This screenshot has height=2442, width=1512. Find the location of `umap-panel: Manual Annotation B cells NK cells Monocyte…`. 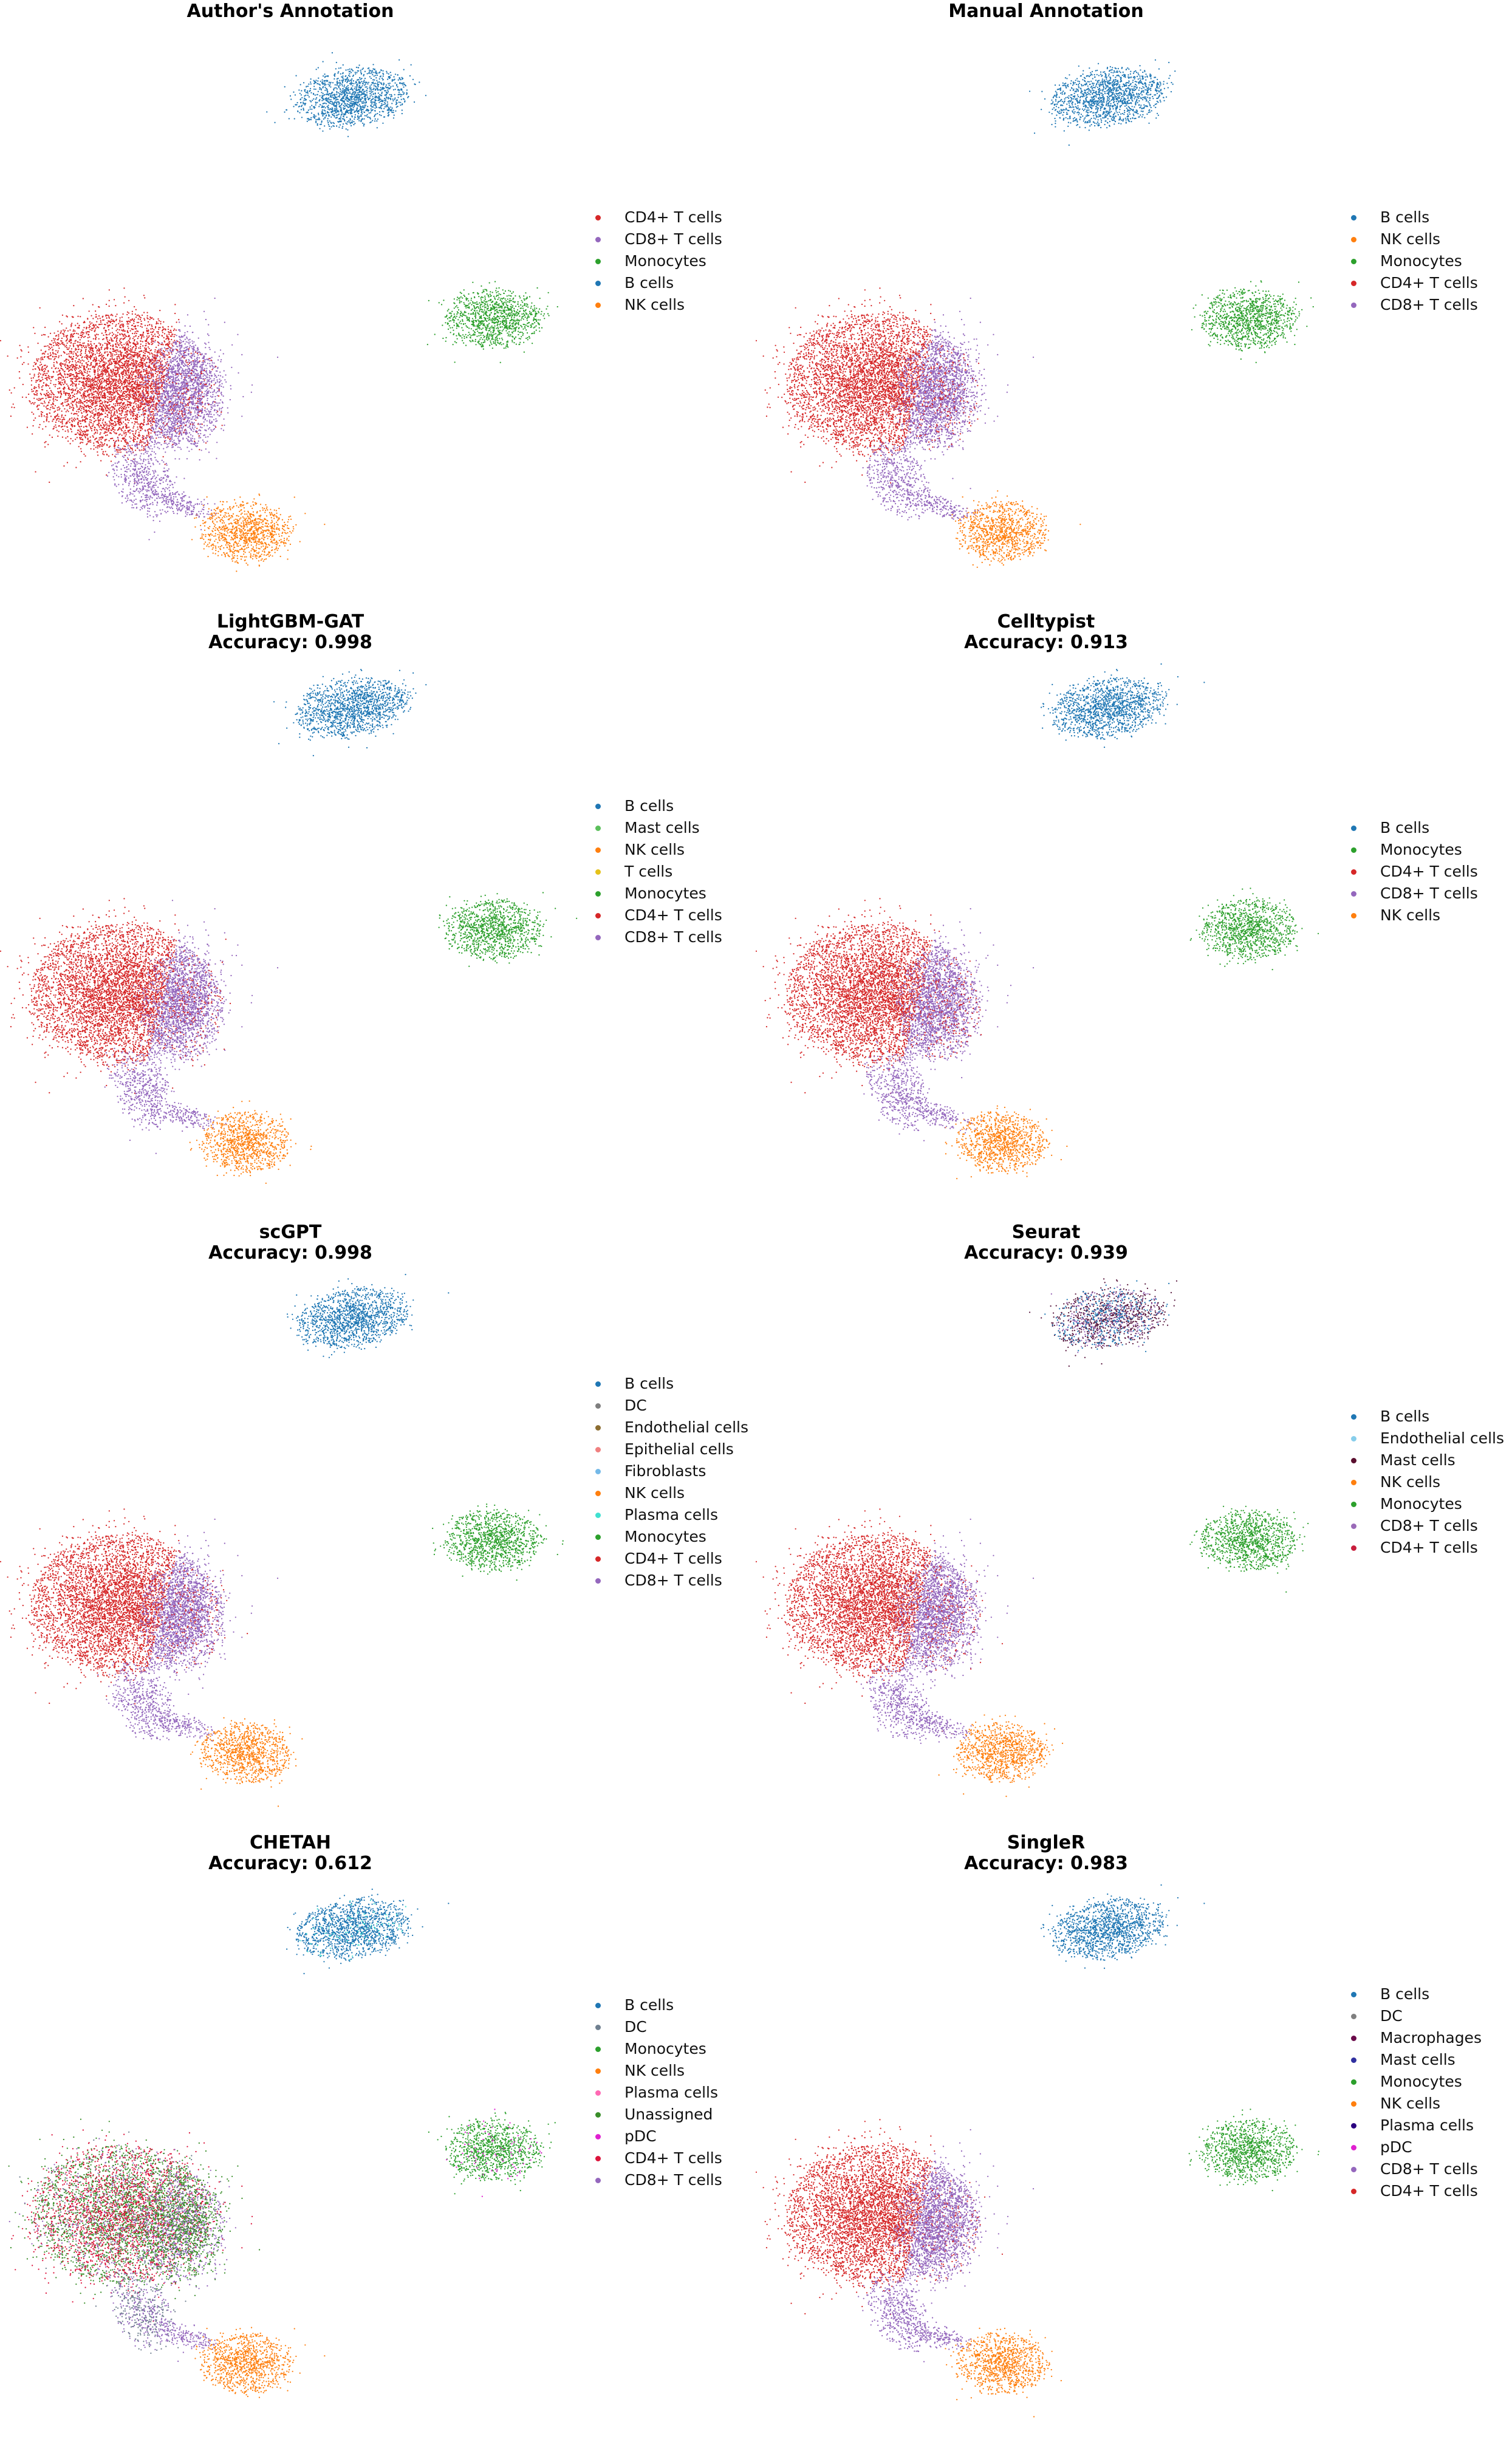

umap-panel: Manual Annotation B cells NK cells Monocyte… is located at coordinates (1133, 303).